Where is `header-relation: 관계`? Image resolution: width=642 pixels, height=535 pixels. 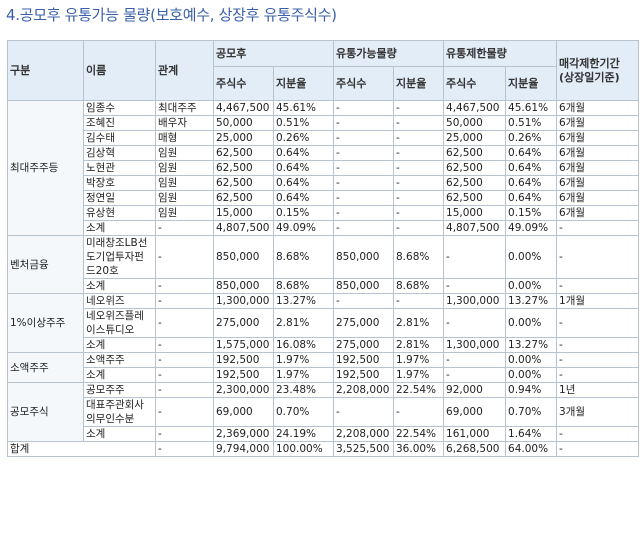
header-relation: 관계 is located at coordinates (184, 70).